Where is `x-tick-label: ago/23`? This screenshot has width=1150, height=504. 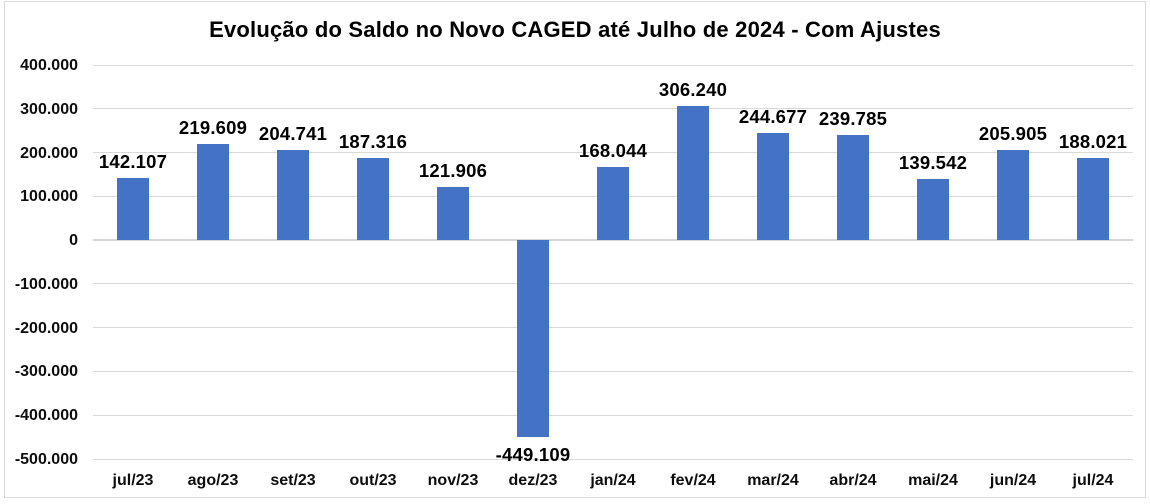 x-tick-label: ago/23 is located at coordinates (213, 480).